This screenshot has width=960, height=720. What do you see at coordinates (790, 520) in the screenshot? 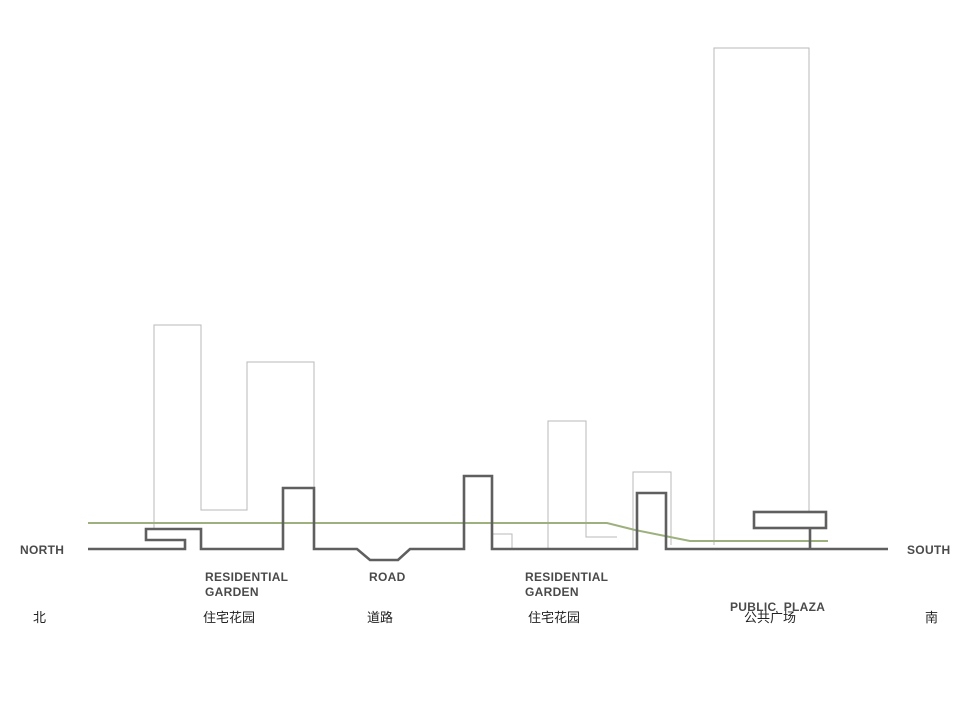
I see `plaza-canopy` at bounding box center [790, 520].